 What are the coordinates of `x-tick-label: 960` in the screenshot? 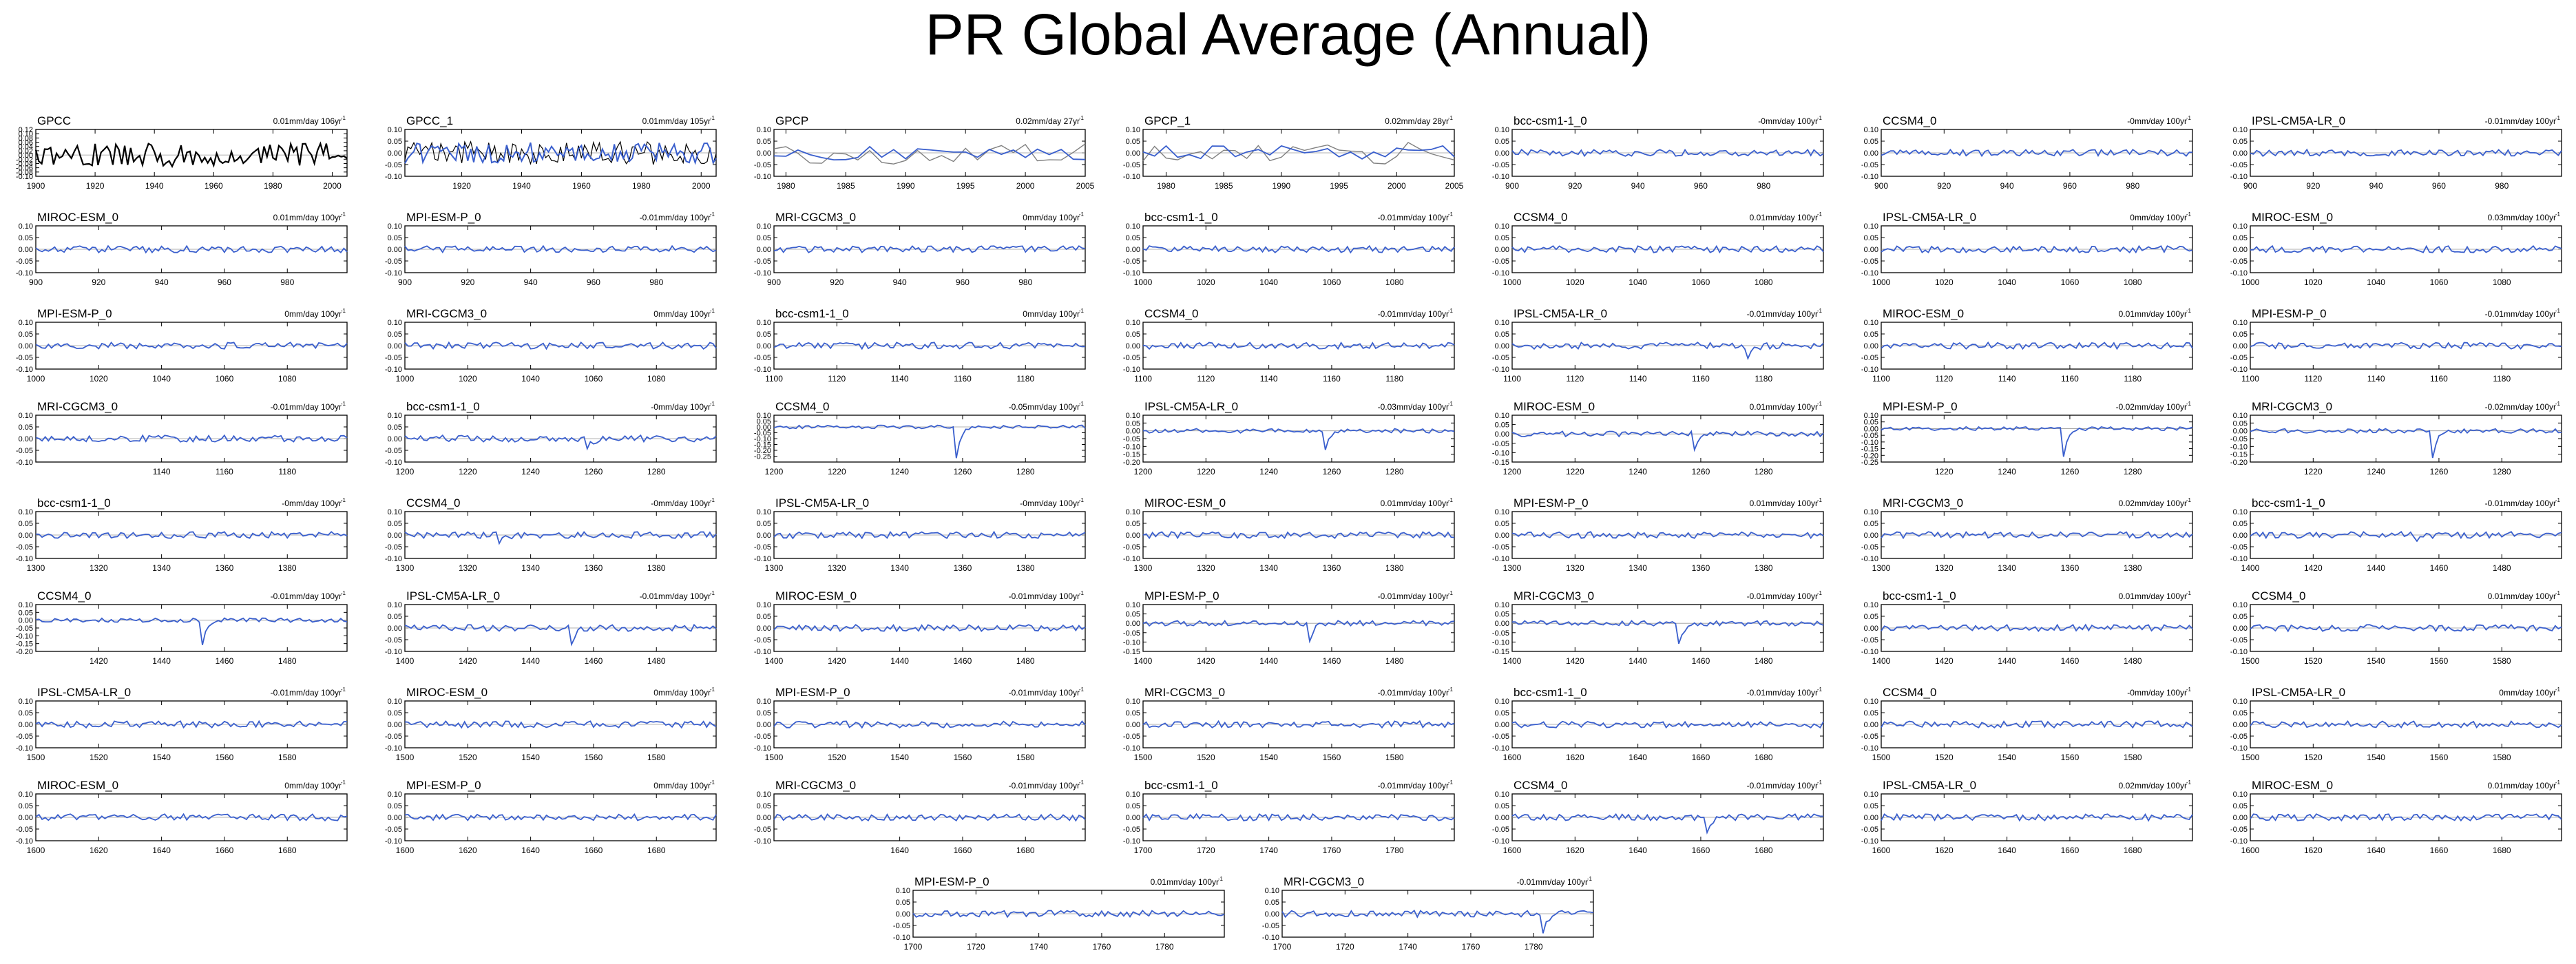 It's located at (593, 282).